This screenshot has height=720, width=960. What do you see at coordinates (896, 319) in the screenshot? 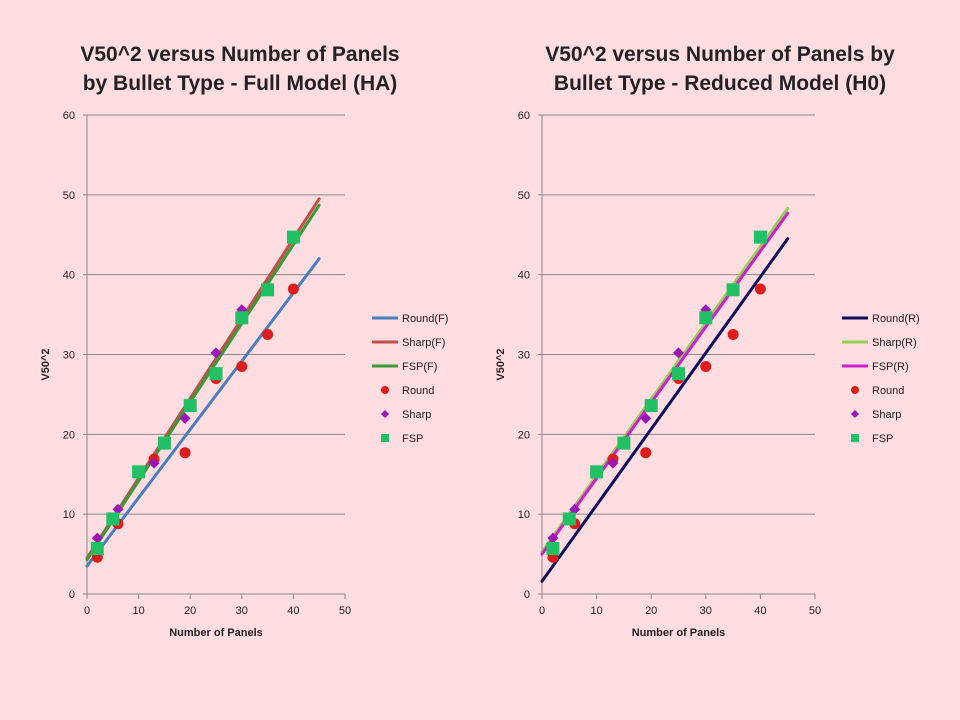
I see `legend-label: Round(R)` at bounding box center [896, 319].